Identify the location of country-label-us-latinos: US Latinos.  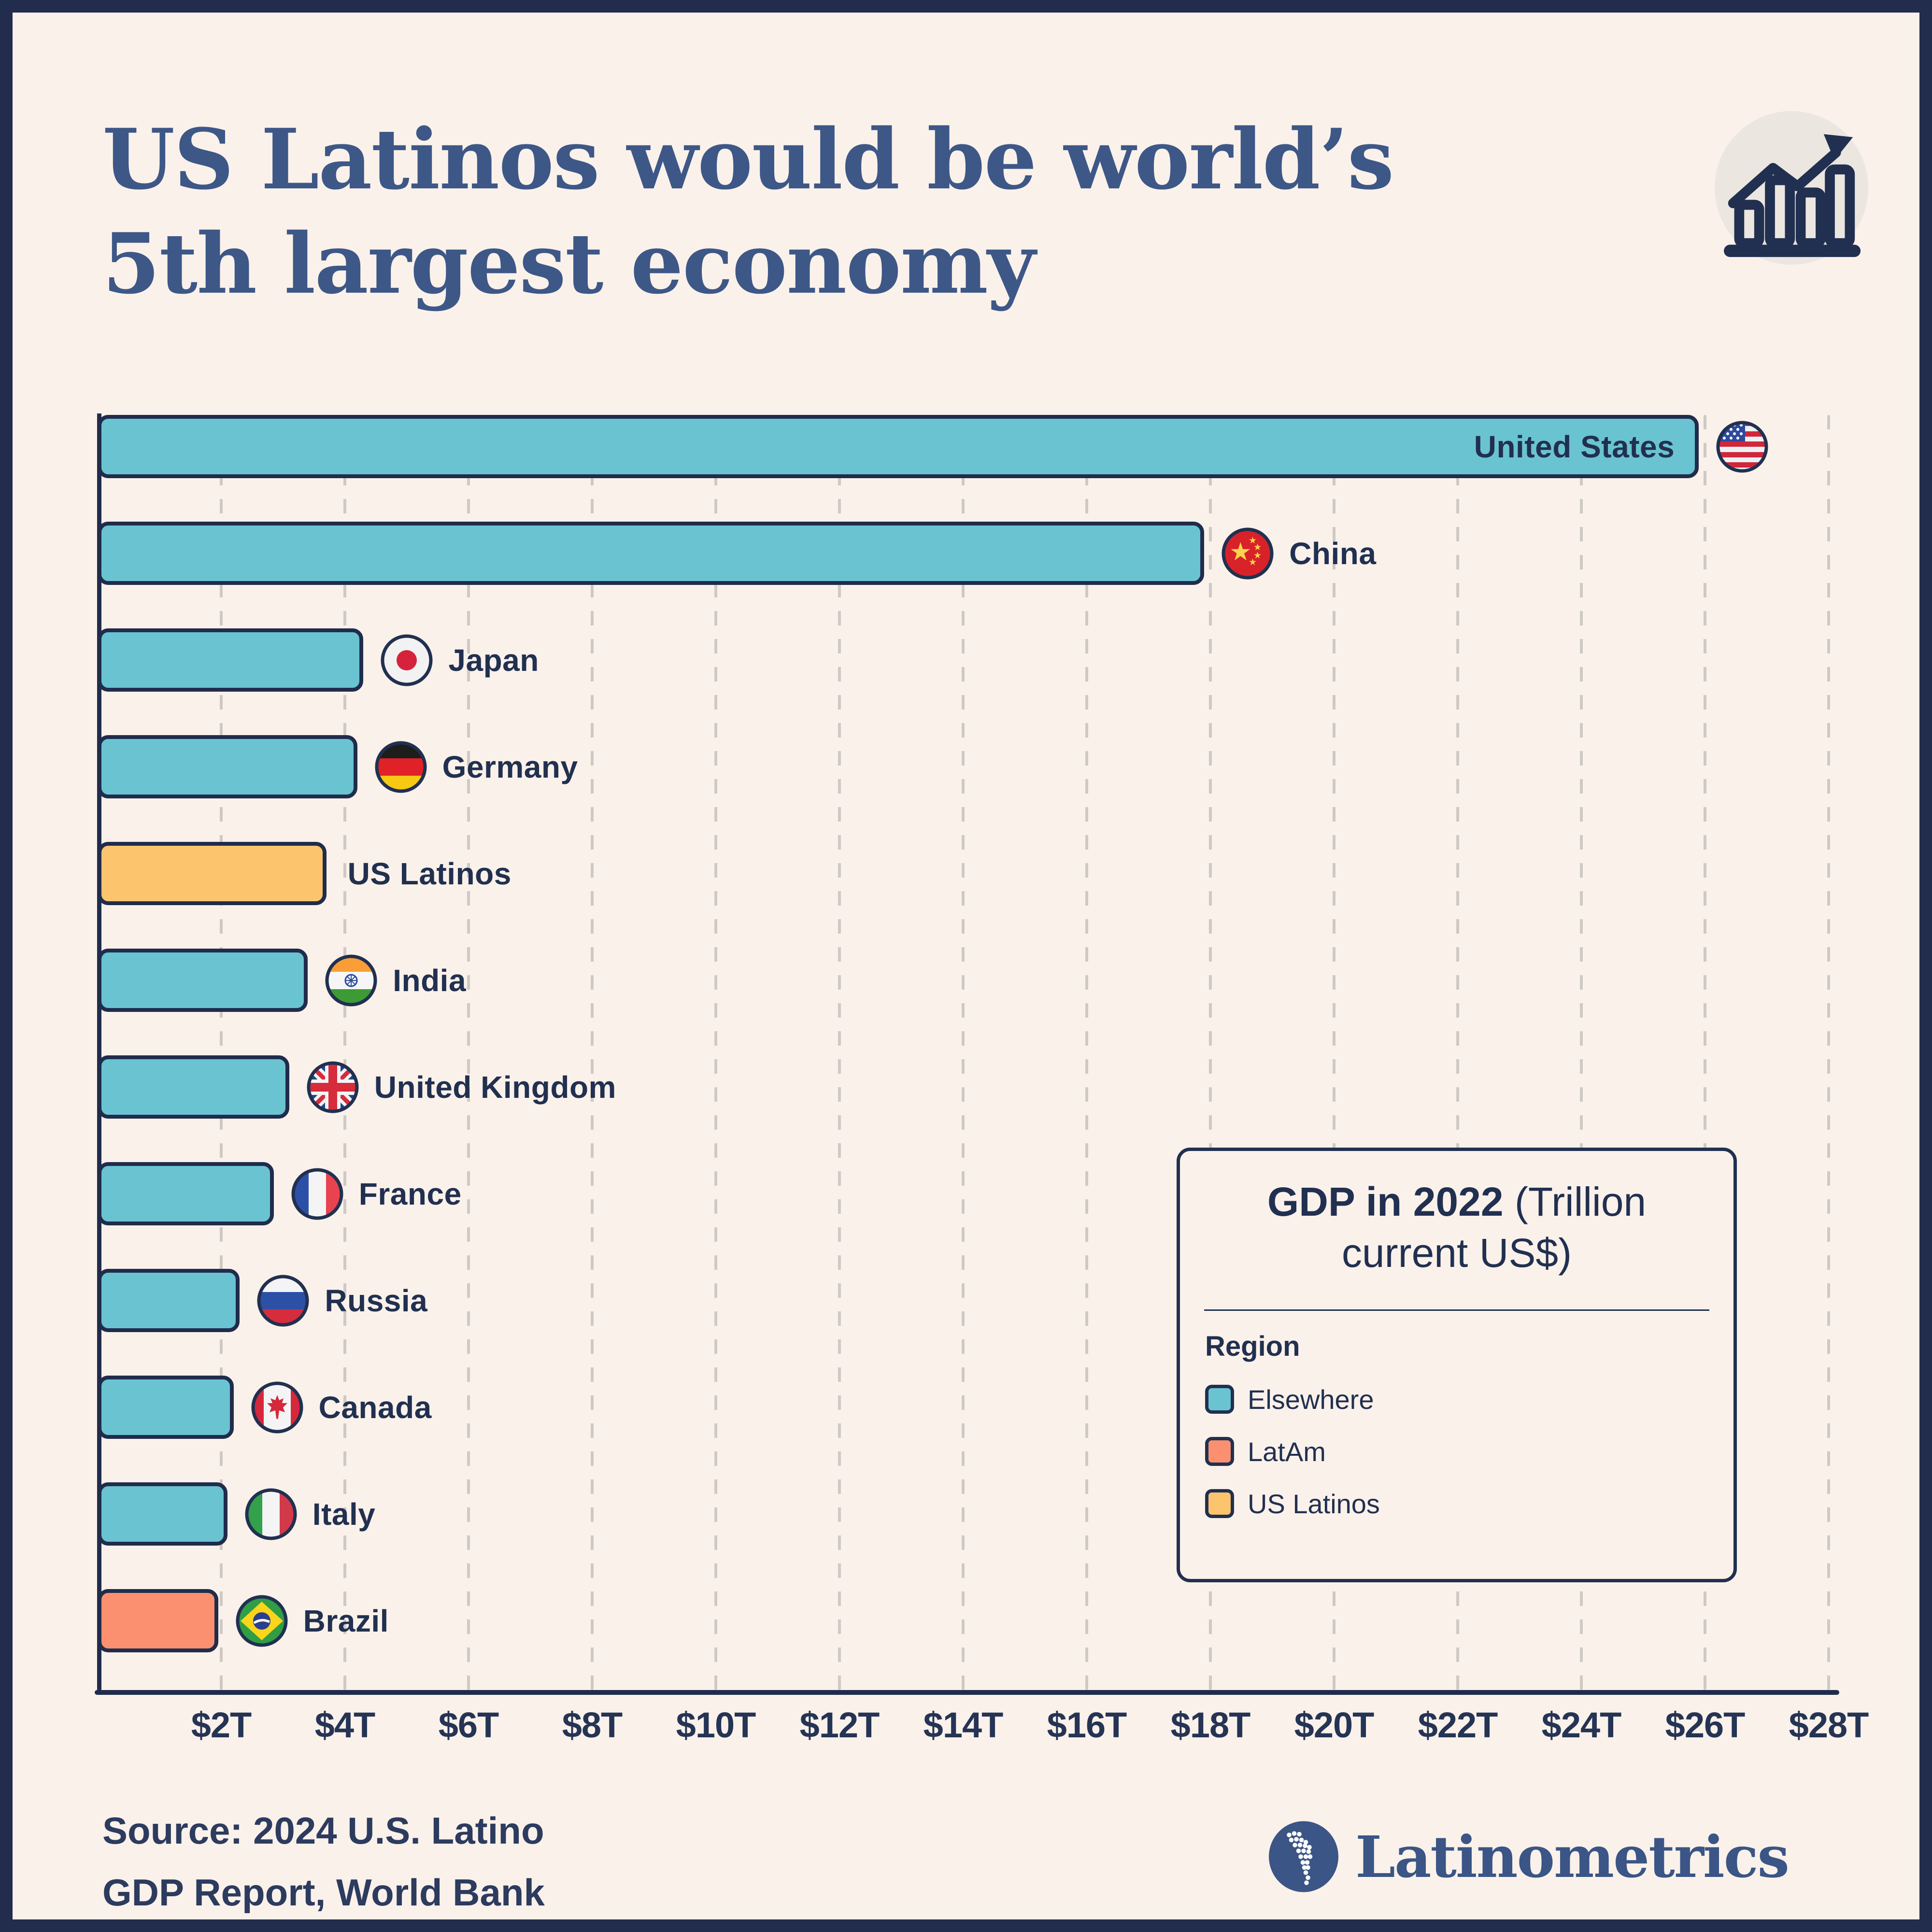
(429, 873).